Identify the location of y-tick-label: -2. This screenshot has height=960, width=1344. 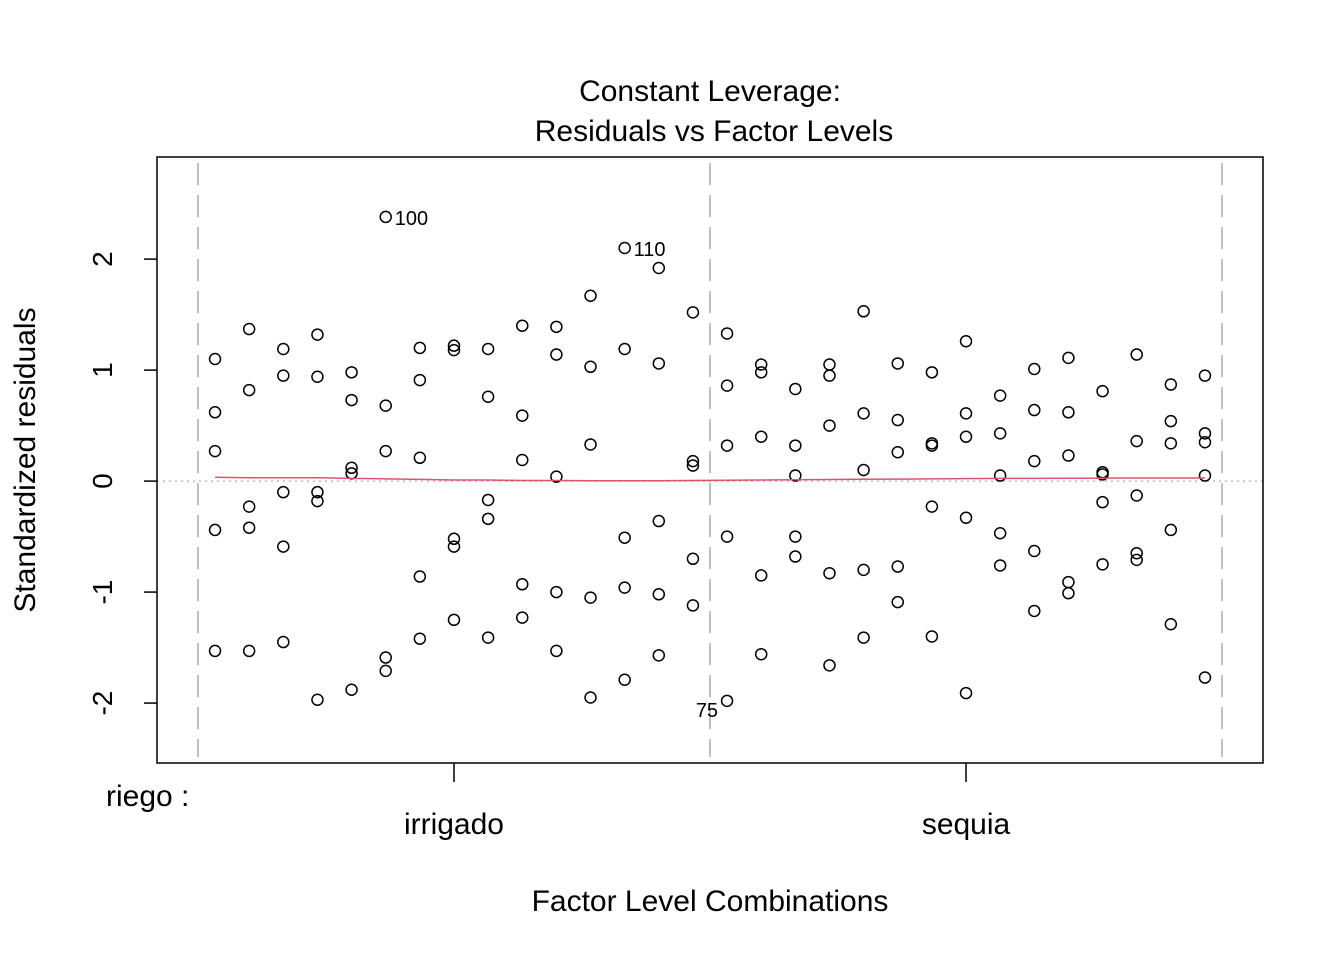
(102, 703).